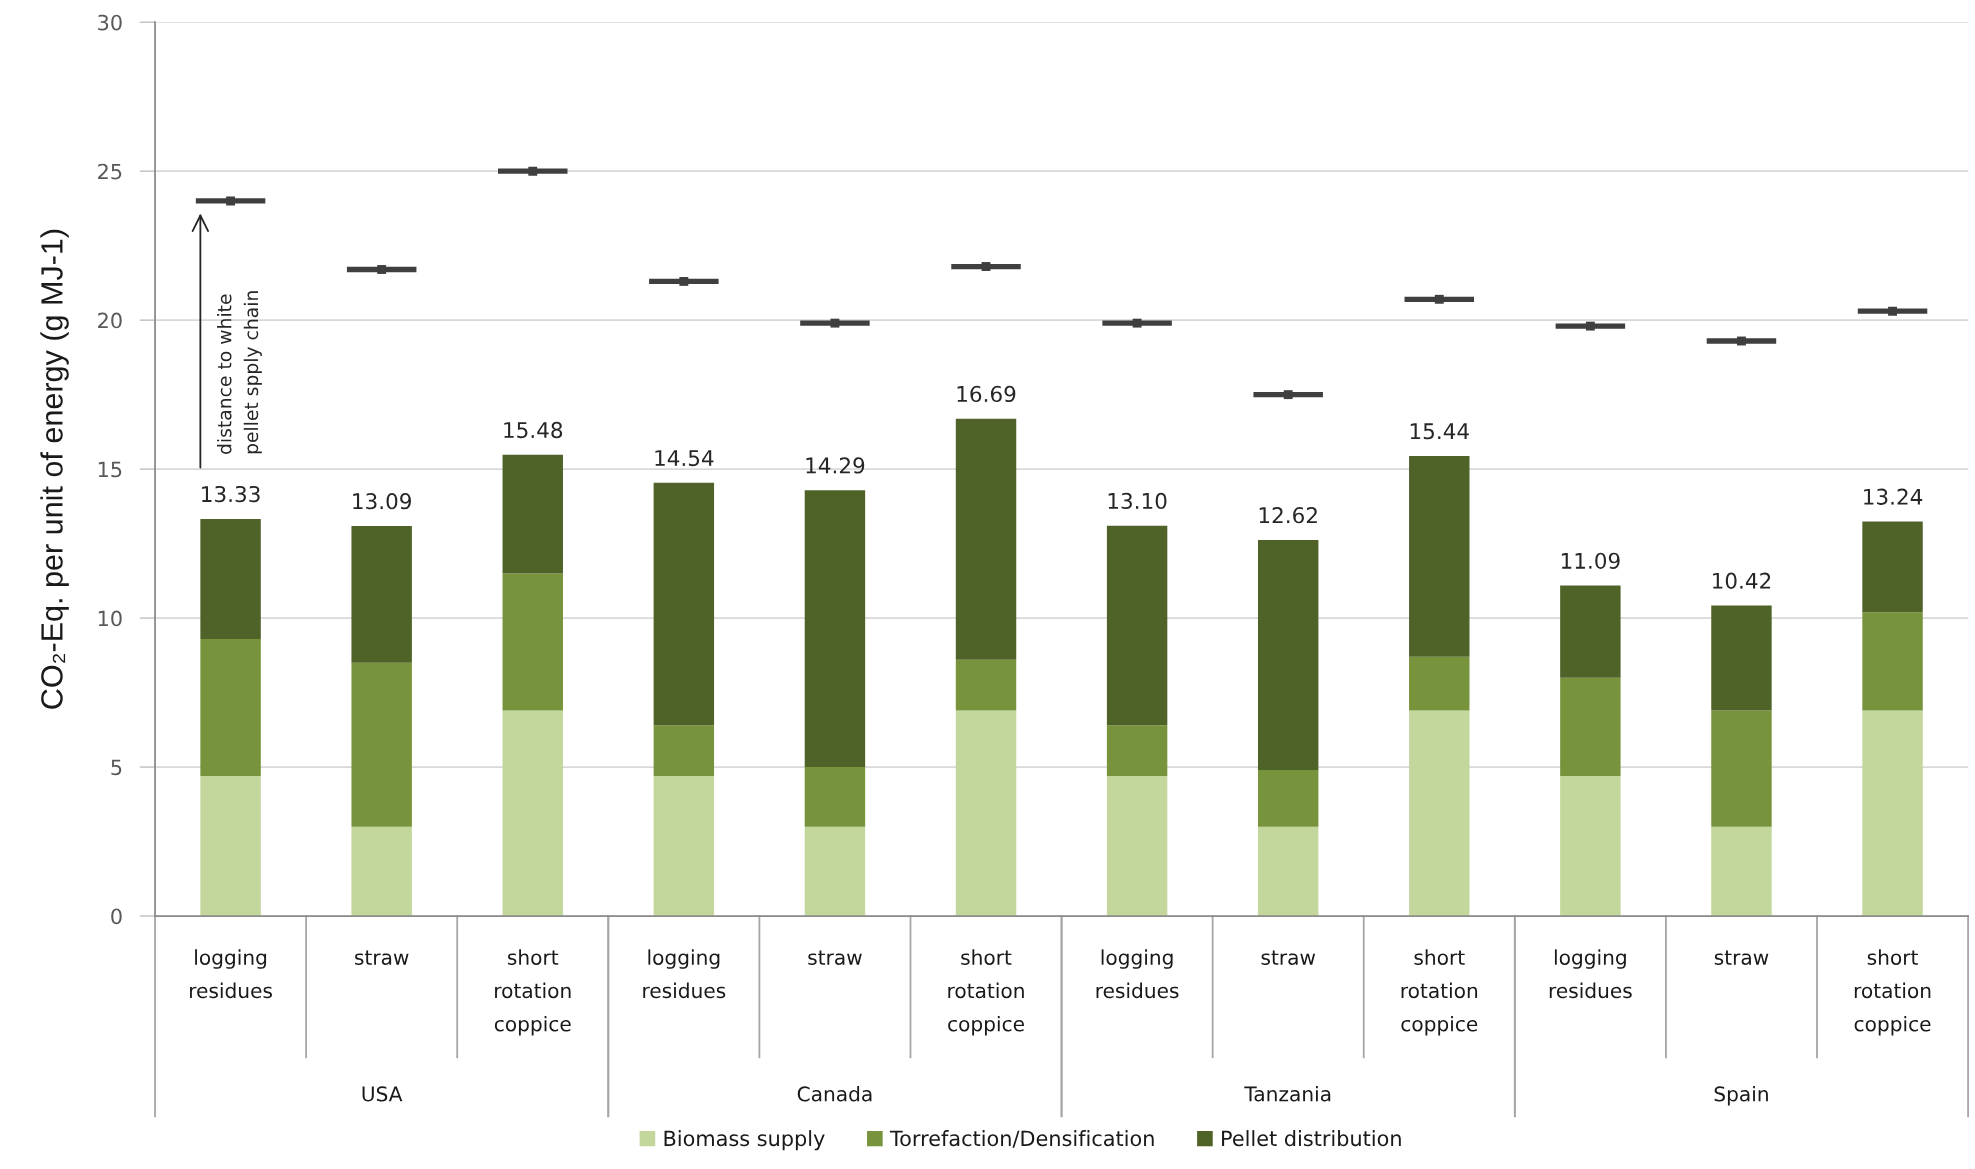  Describe the element at coordinates (239, 372) in the screenshot. I see `annotation: distance to white pellet spply chain` at that location.